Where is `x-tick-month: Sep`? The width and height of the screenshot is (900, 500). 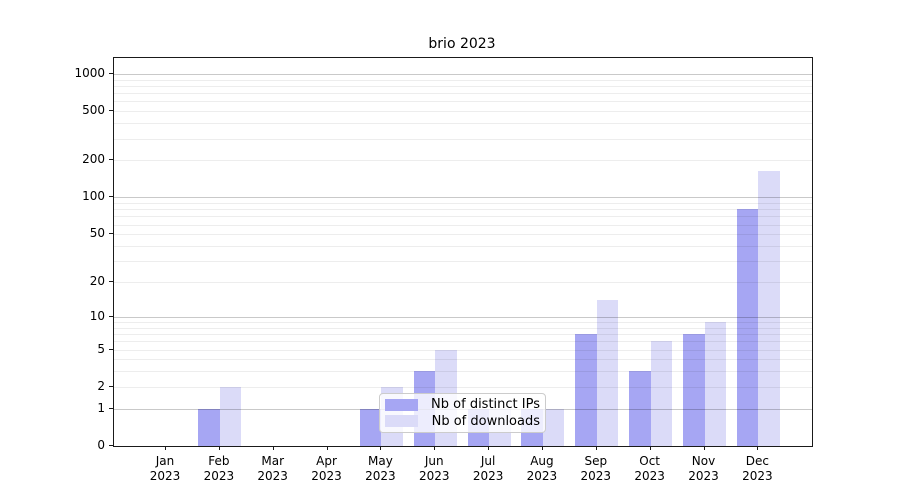 x-tick-month: Sep is located at coordinates (596, 461).